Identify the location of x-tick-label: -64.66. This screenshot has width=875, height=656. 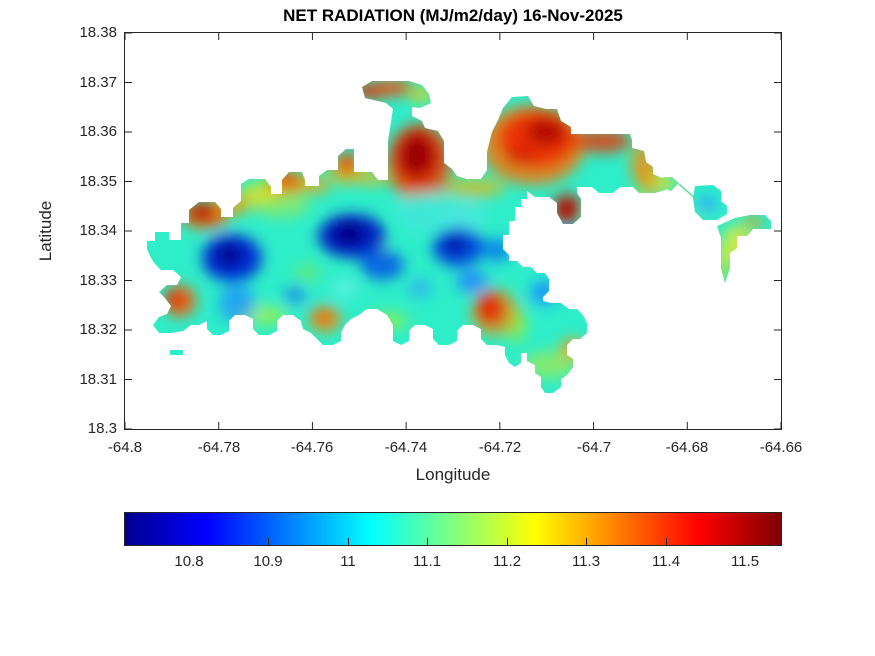
(781, 447).